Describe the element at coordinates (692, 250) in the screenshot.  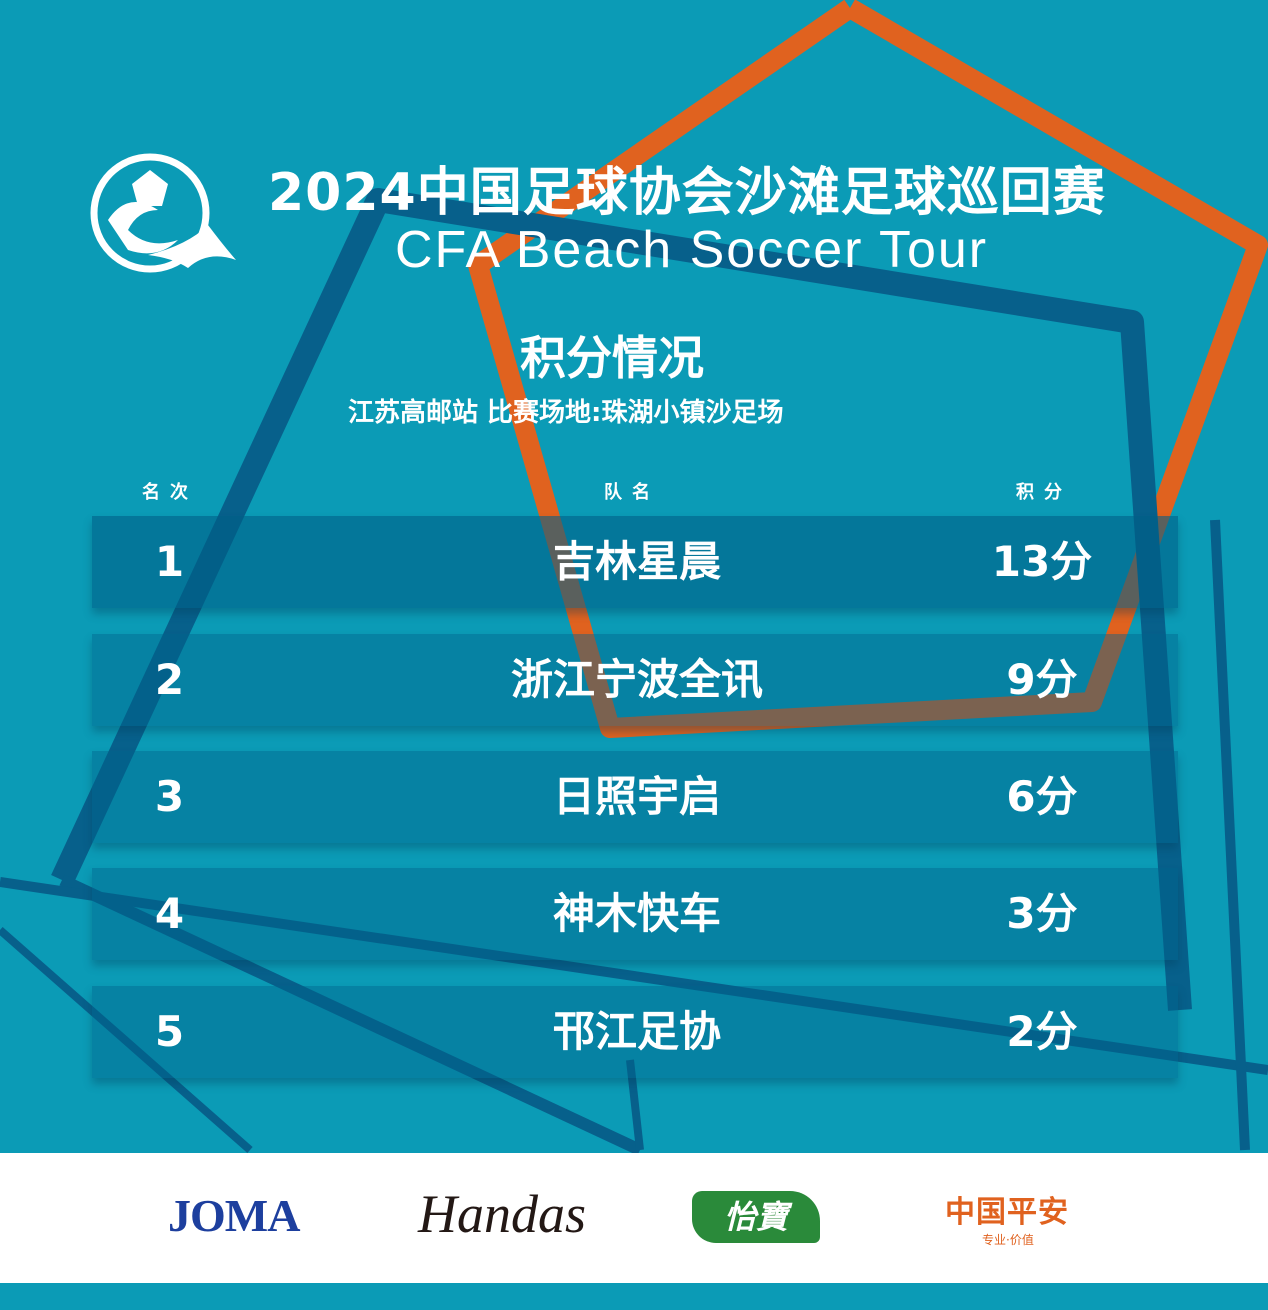
I see `event-title-en: CFA Beach Soccer Tour` at that location.